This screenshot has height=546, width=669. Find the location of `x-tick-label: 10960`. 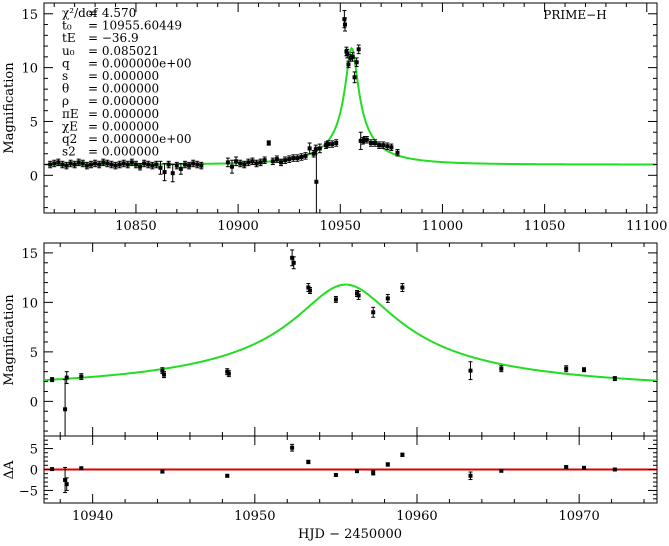

x-tick-label: 10960 is located at coordinates (416, 516).